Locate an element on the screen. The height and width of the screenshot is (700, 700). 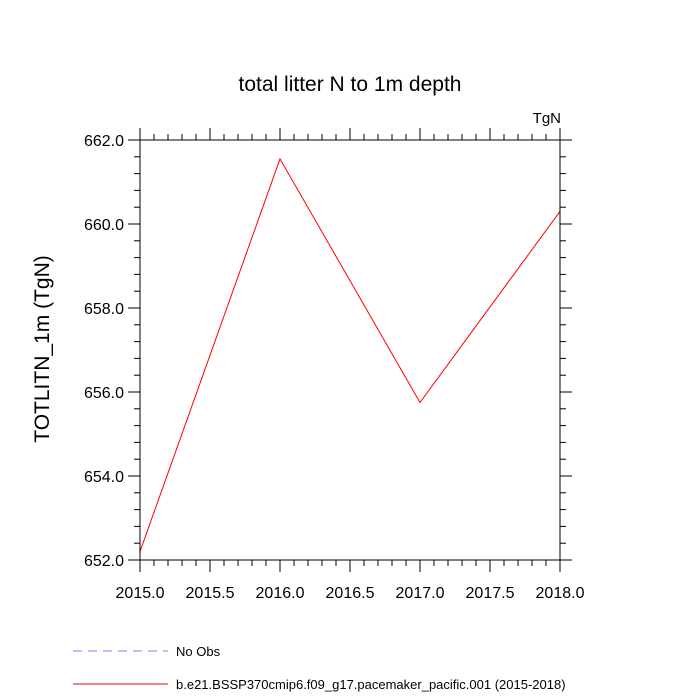
y-tick-label: 654.0 is located at coordinates (104, 477).